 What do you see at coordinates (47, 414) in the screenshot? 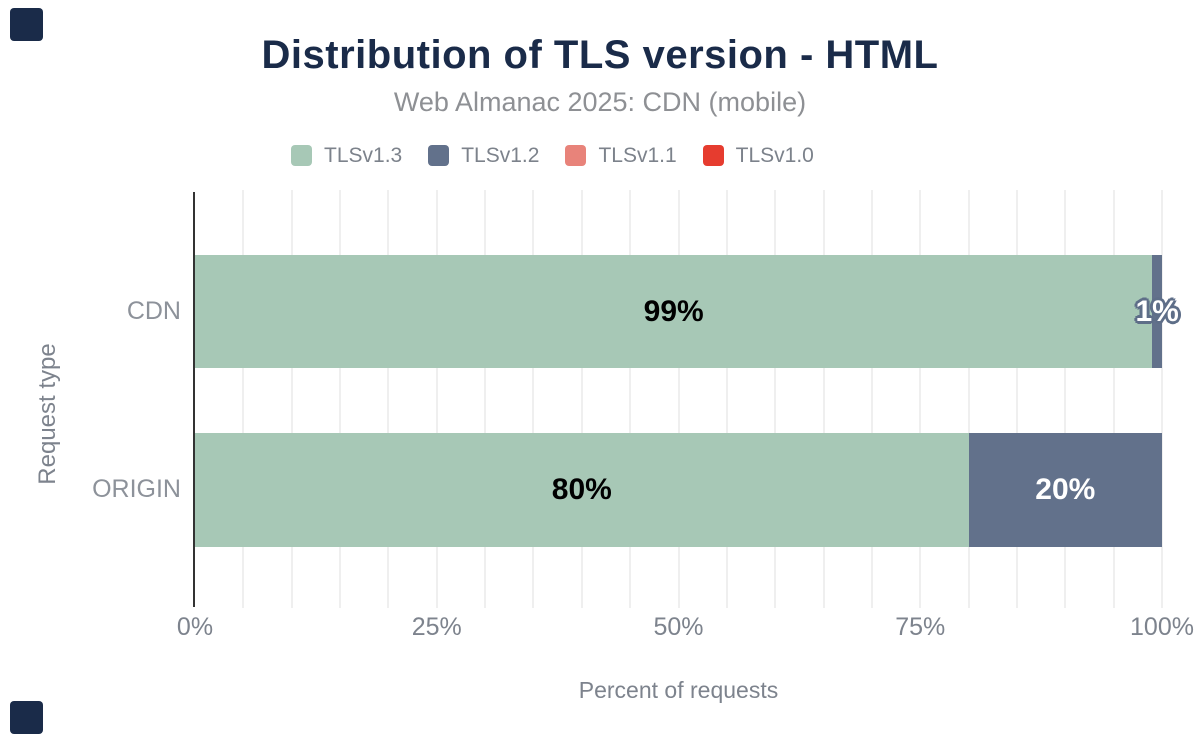
I see `y-axis-title: Request type` at bounding box center [47, 414].